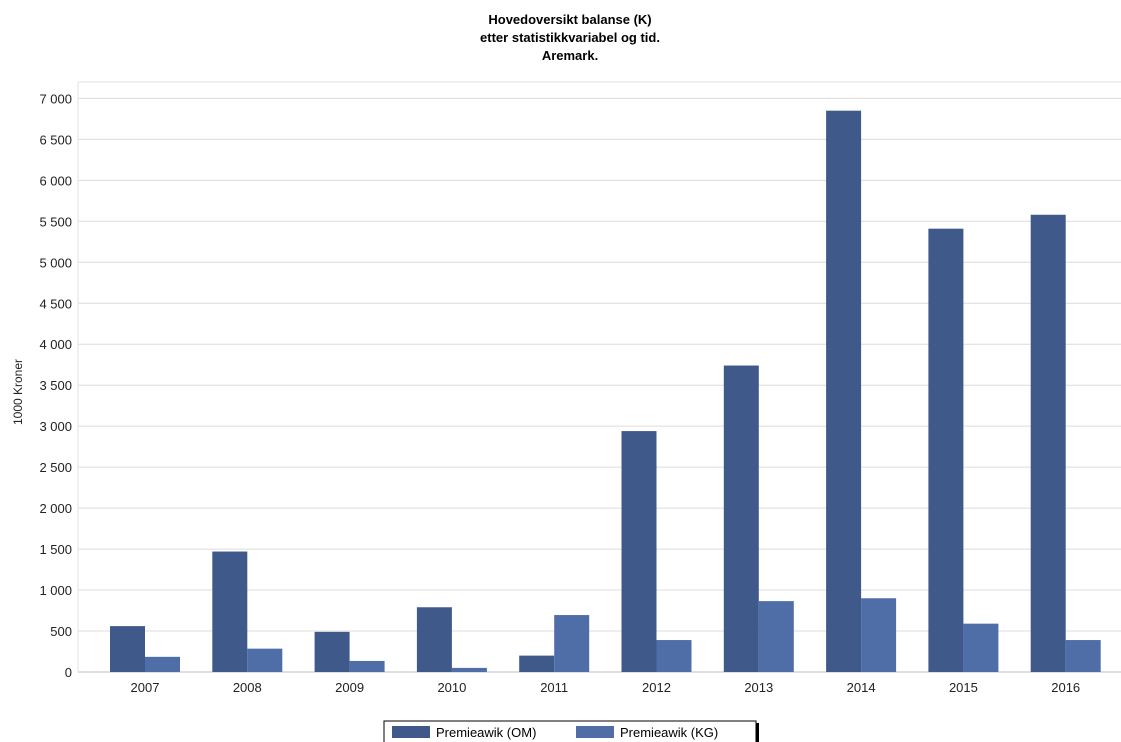 Image resolution: width=1121 pixels, height=742 pixels. I want to click on chart-title-line-2: etter statistikkvariabel og tid., so click(570, 37).